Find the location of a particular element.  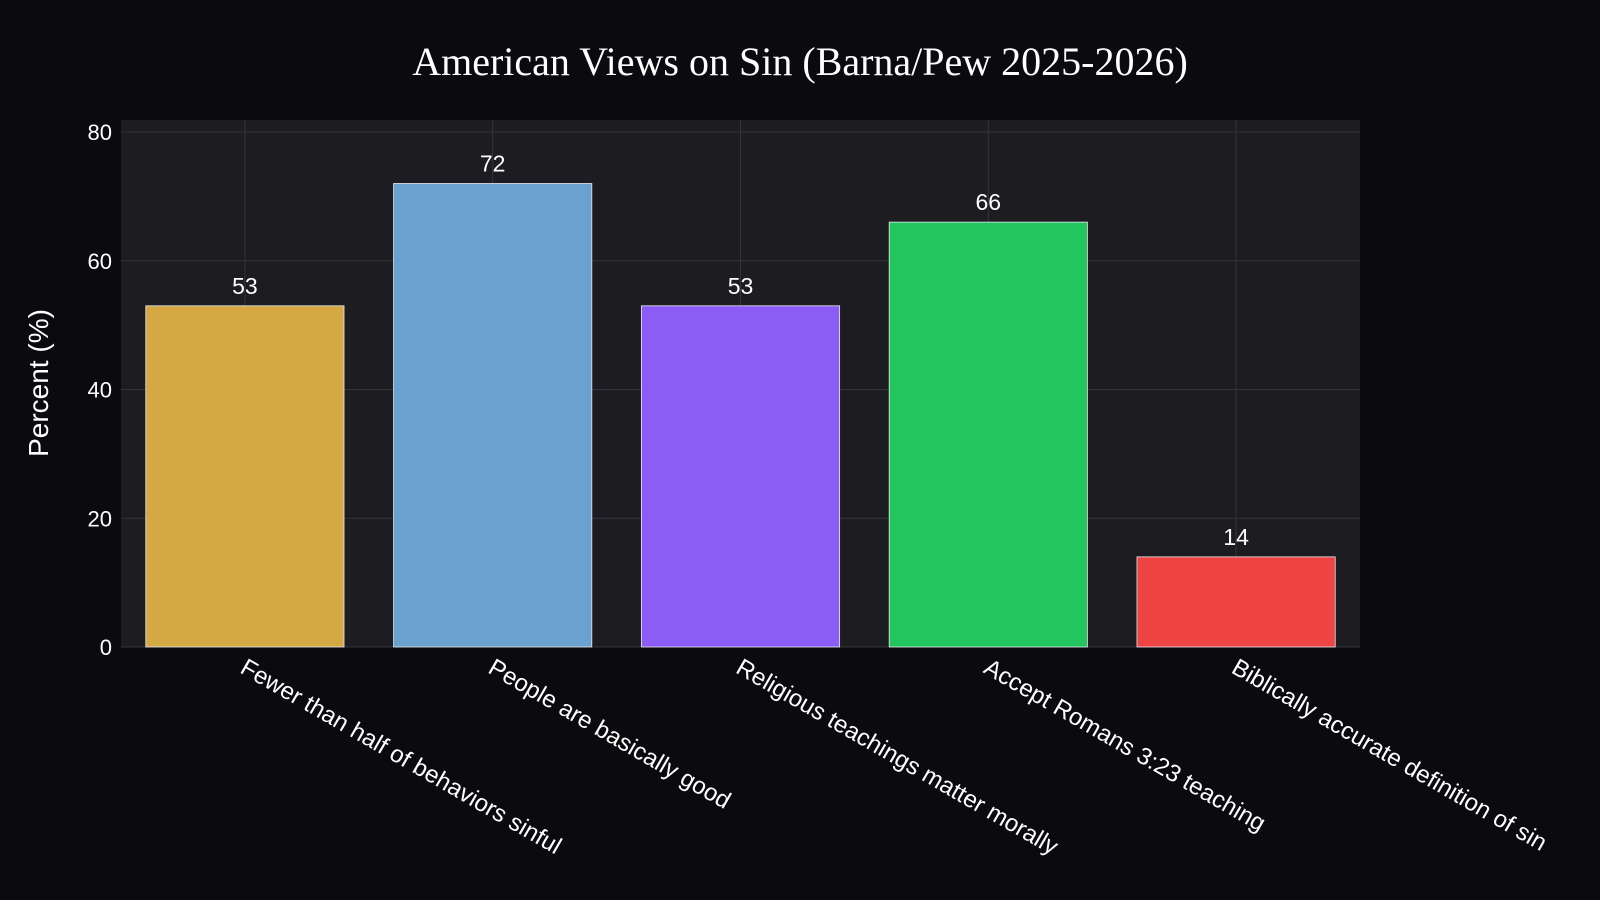

x-category-label: People are basically good is located at coordinates (610, 734).